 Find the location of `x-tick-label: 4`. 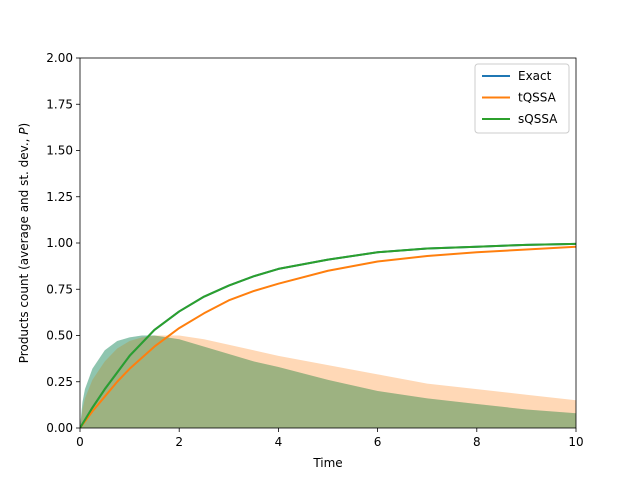

x-tick-label: 4 is located at coordinates (279, 442).